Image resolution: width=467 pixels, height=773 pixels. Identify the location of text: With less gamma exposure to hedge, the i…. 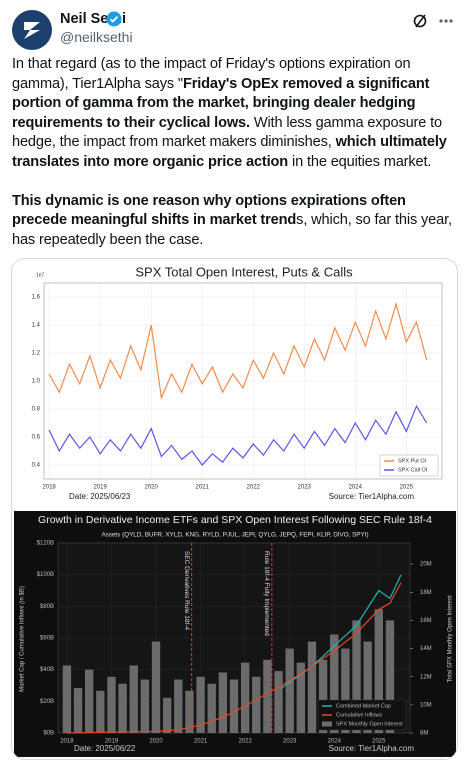
(227, 132).